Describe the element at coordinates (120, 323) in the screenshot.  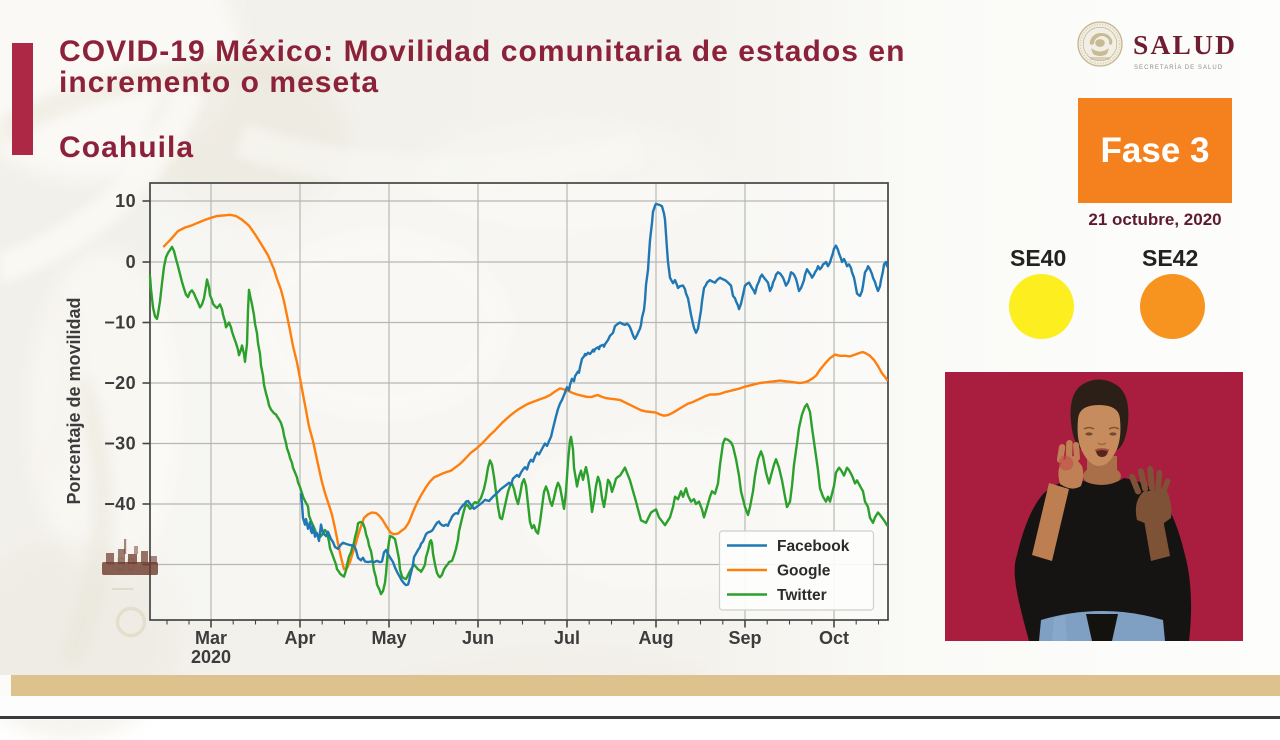
I see `svg-text: −10` at that location.